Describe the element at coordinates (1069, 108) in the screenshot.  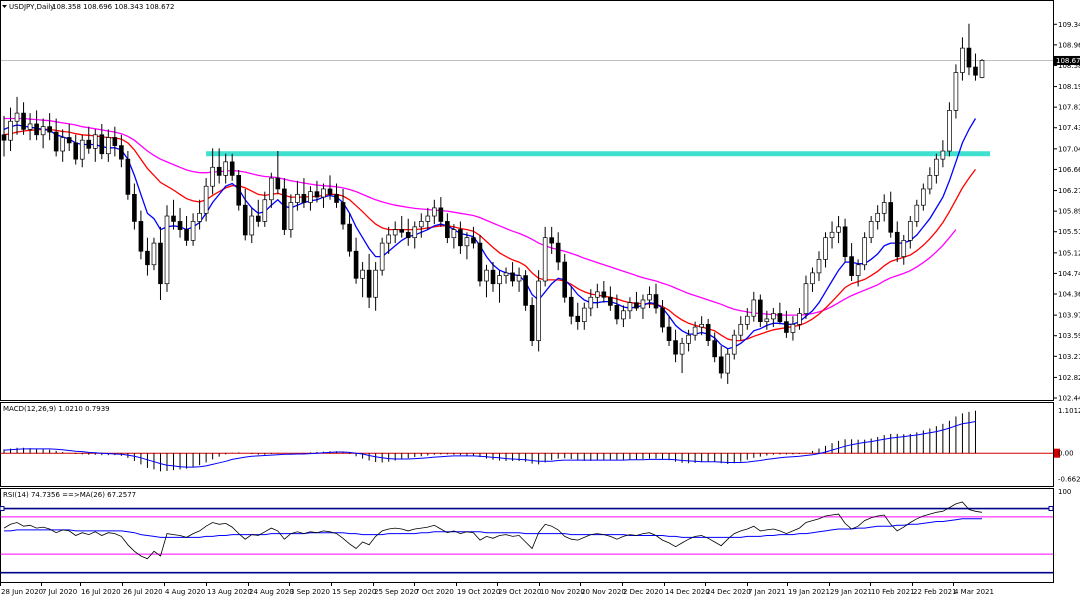
I see `price-tick-label: 107.810` at that location.